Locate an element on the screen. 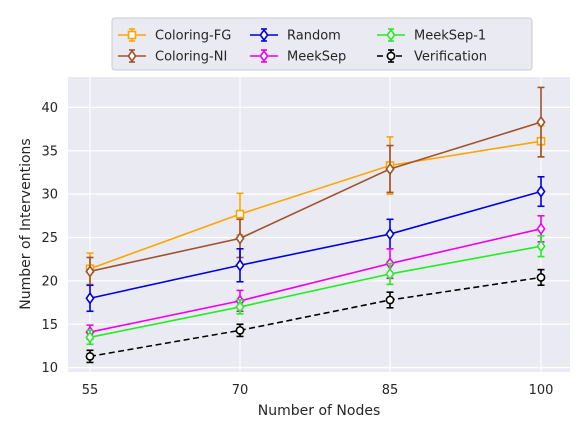 This screenshot has height=436, width=581. legend-label: MeekSep is located at coordinates (316, 57).